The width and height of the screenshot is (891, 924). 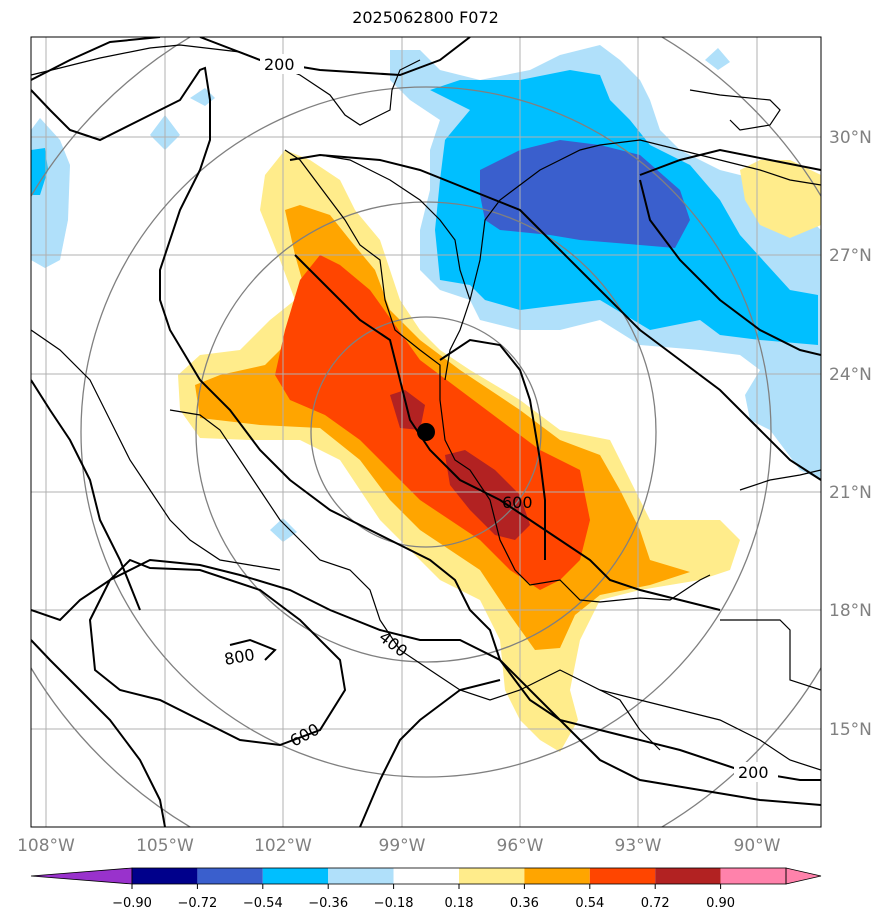 What do you see at coordinates (655, 903) in the screenshot?
I see `cb-tick-label-9: 0.72` at bounding box center [655, 903].